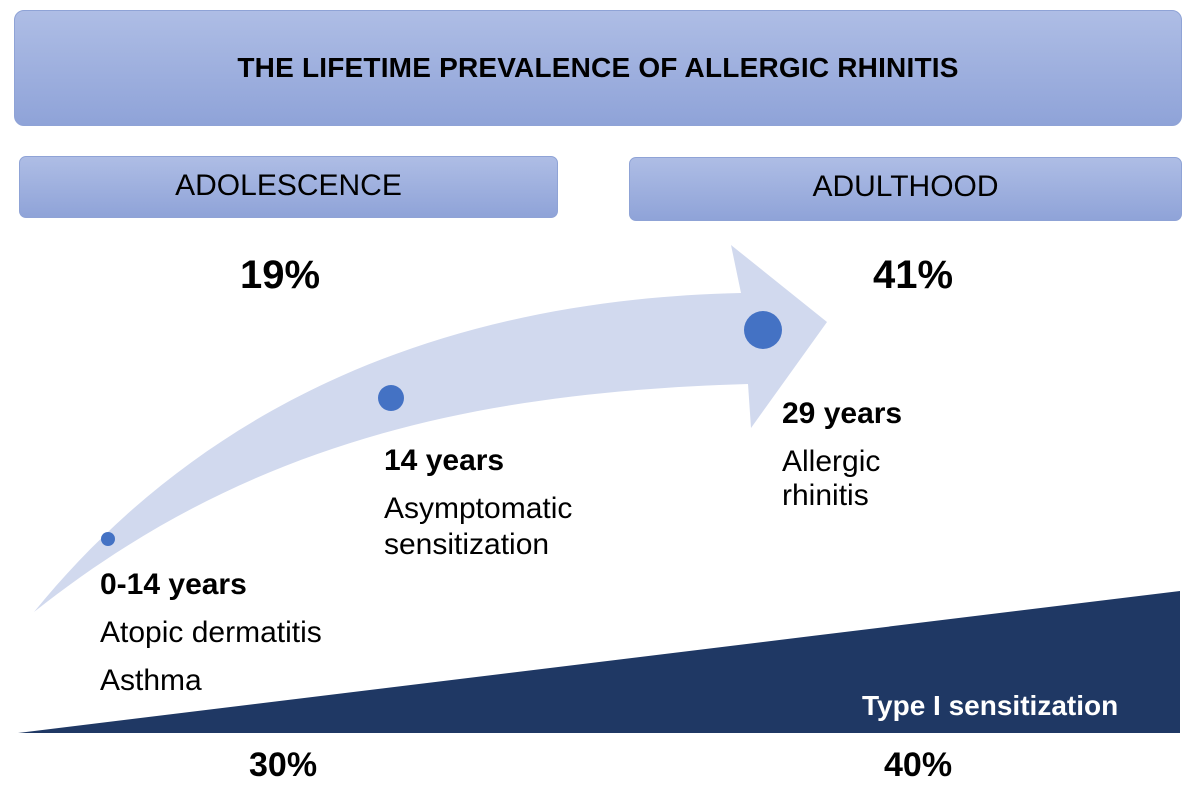 Image resolution: width=1200 pixels, height=800 pixels. Describe the element at coordinates (391, 398) in the screenshot. I see `milestone-dot-14-years` at that location.